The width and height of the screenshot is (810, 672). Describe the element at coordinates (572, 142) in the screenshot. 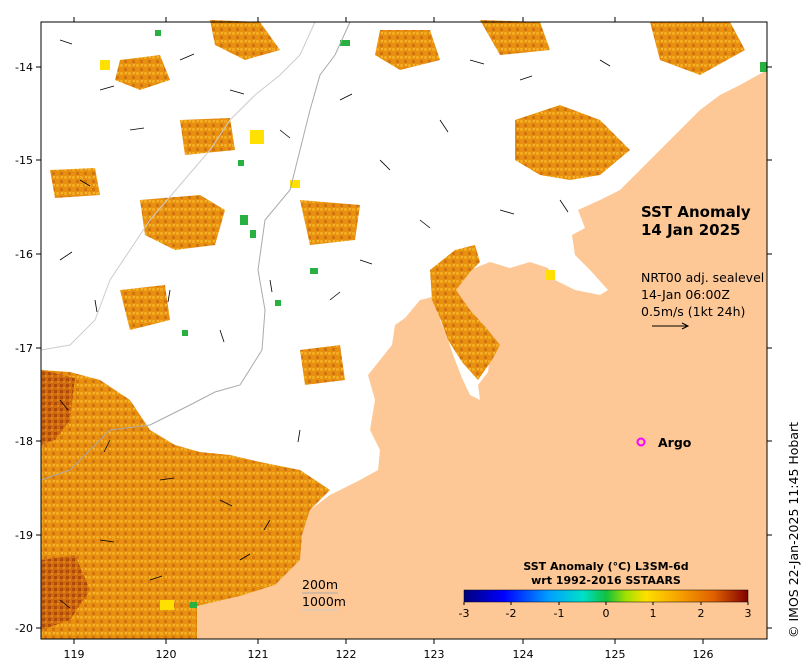

I see `sst-anomaly-northeast` at that location.